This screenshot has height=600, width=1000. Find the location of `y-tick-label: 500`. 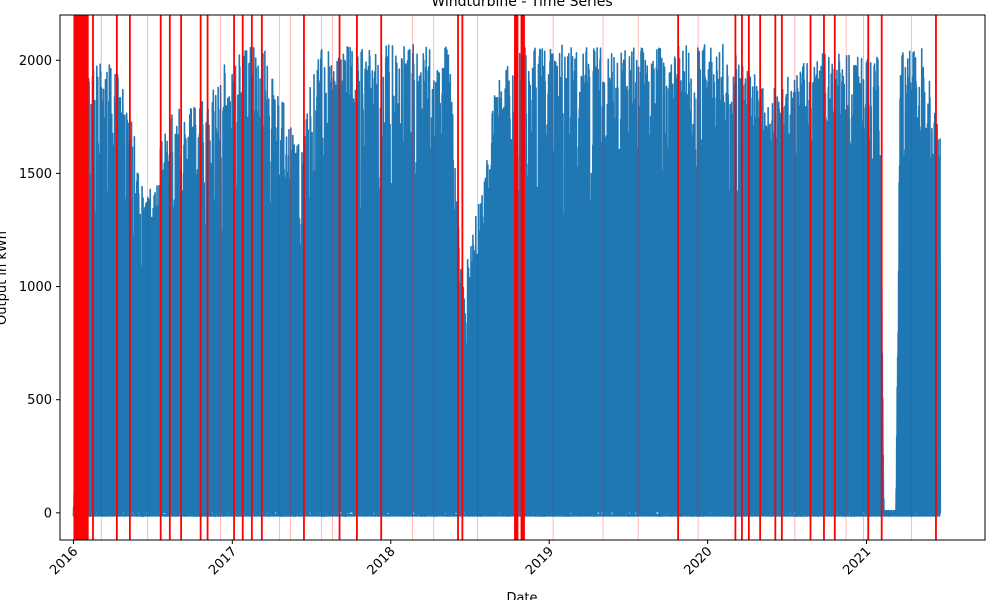

y-tick-label: 500 is located at coordinates (39, 400).